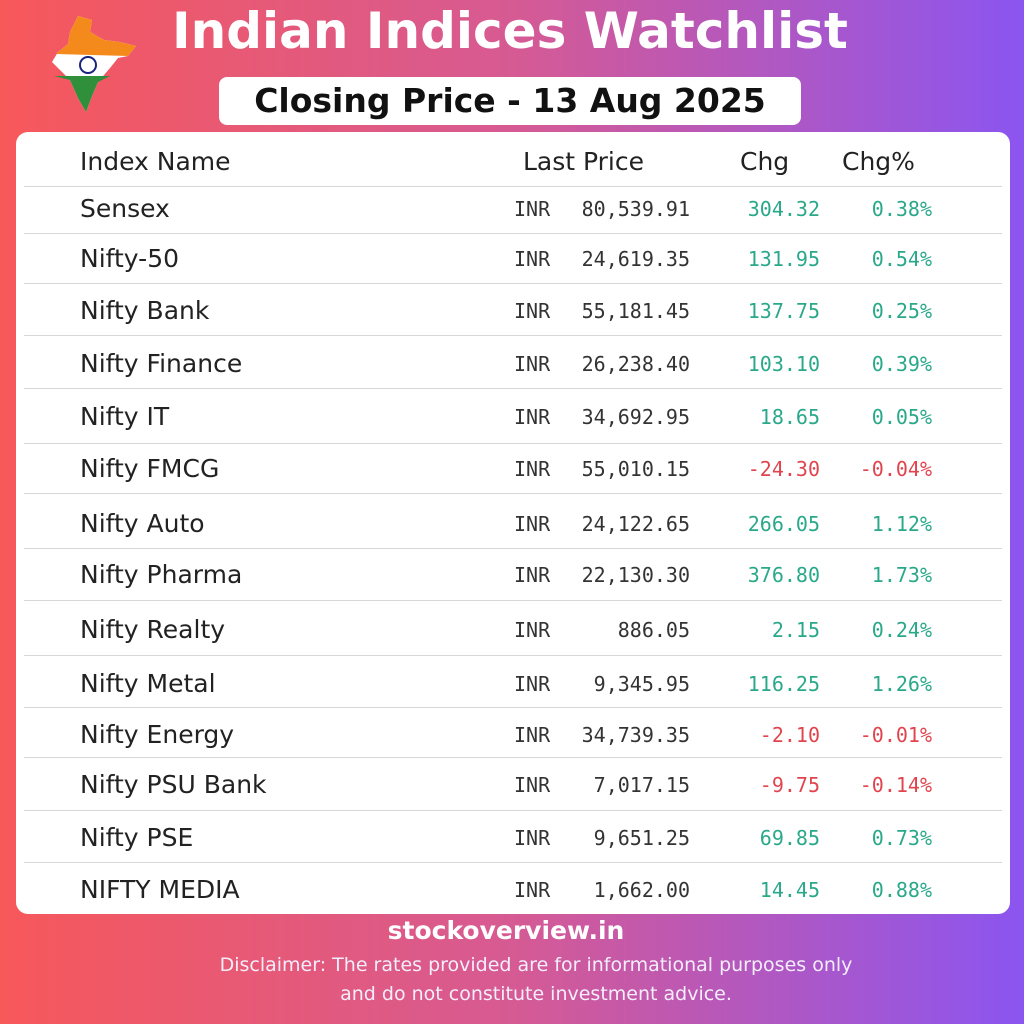  What do you see at coordinates (641, 890) in the screenshot?
I see `last-price: 1,662.00` at bounding box center [641, 890].